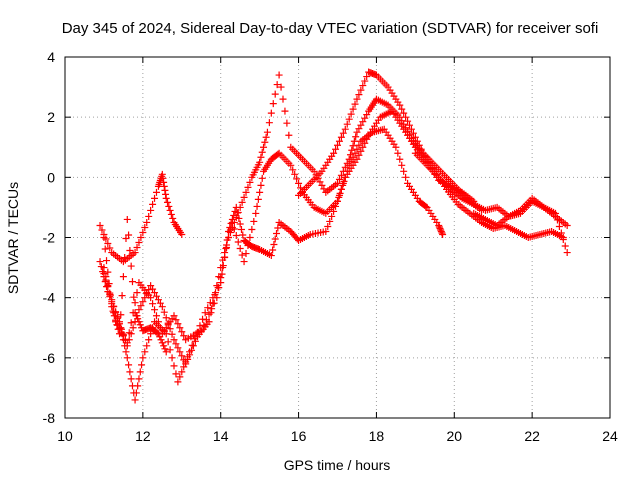 The height and width of the screenshot is (480, 640). Describe the element at coordinates (49, 418) in the screenshot. I see `y-tick-label: -8` at that location.